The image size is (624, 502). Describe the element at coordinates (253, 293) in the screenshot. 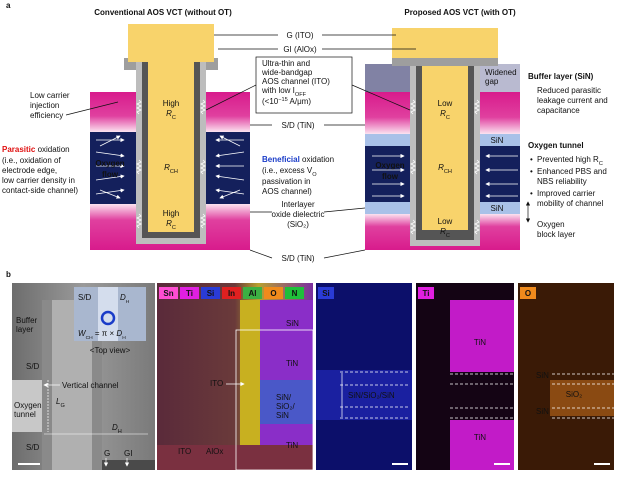

I see `legend-label: Al` at that location.